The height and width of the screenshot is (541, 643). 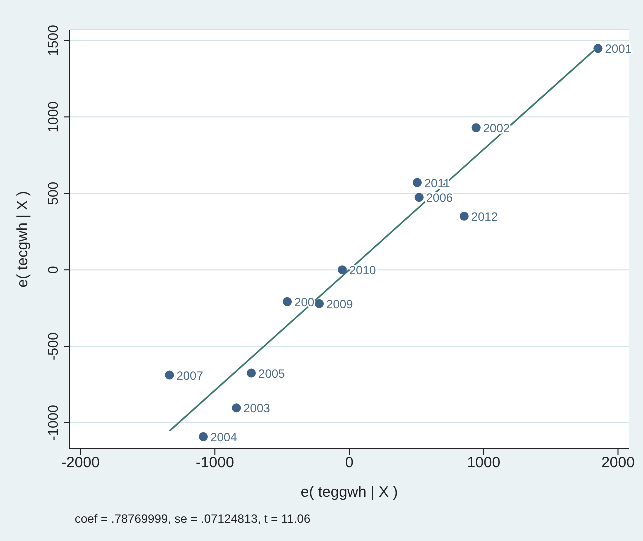 What do you see at coordinates (53, 194) in the screenshot?
I see `y-tick-label: 500` at bounding box center [53, 194].